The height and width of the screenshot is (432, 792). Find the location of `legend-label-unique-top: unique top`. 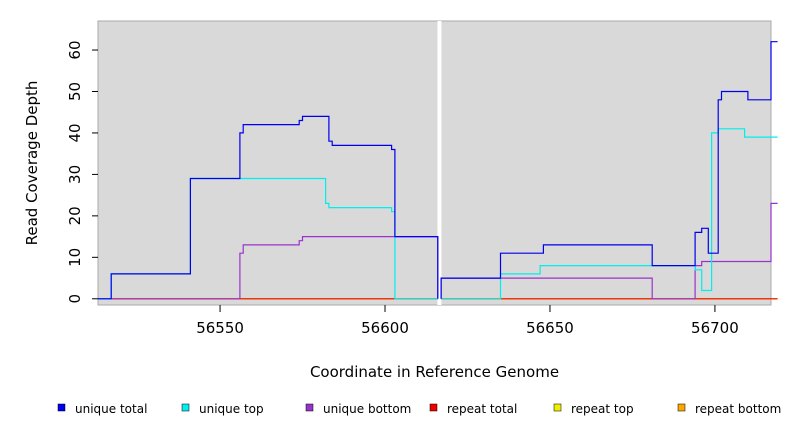

legend-label-unique-top: unique top is located at coordinates (231, 409).